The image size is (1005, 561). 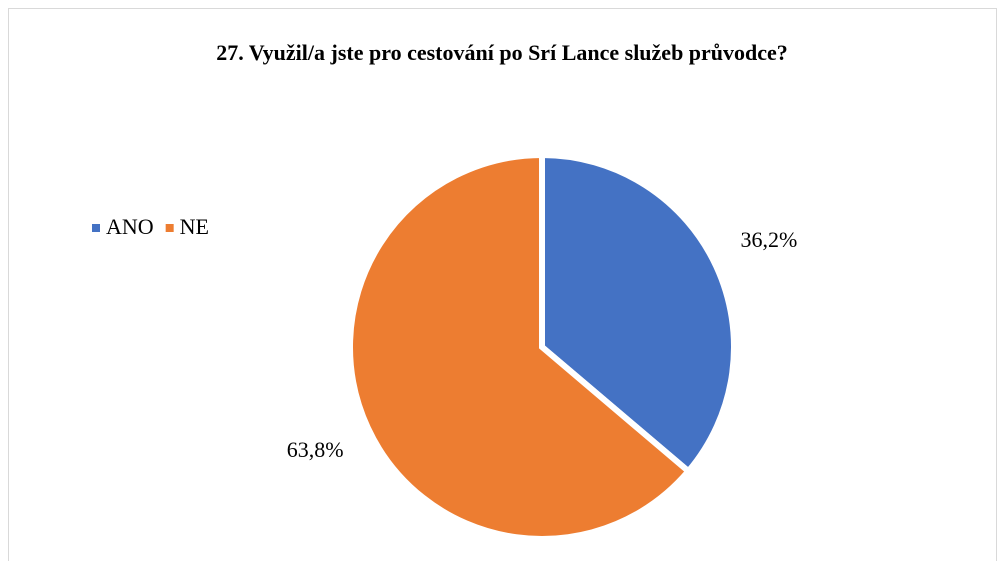 I want to click on pie-slice, so click(x=638, y=313).